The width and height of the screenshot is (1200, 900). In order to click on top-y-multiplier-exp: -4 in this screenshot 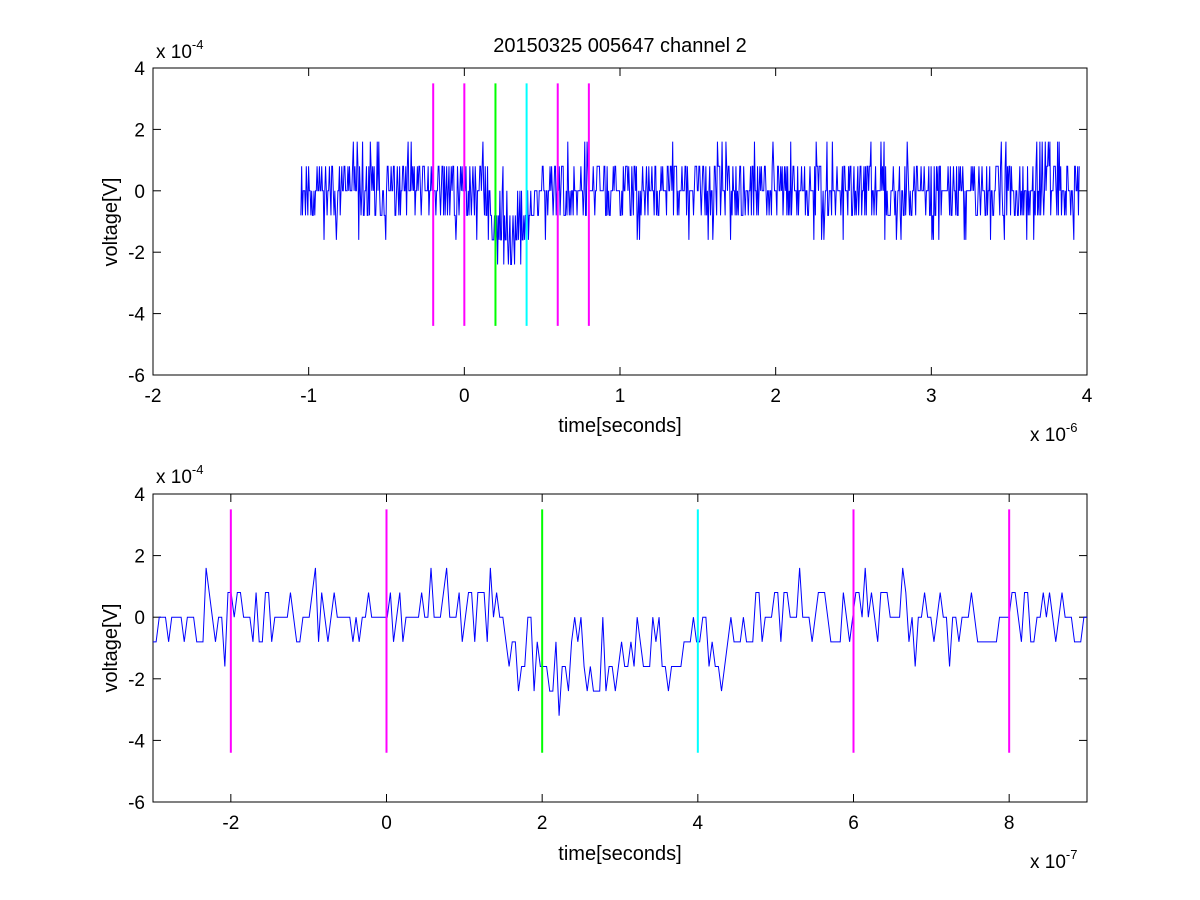, I will do `click(198, 44)`.